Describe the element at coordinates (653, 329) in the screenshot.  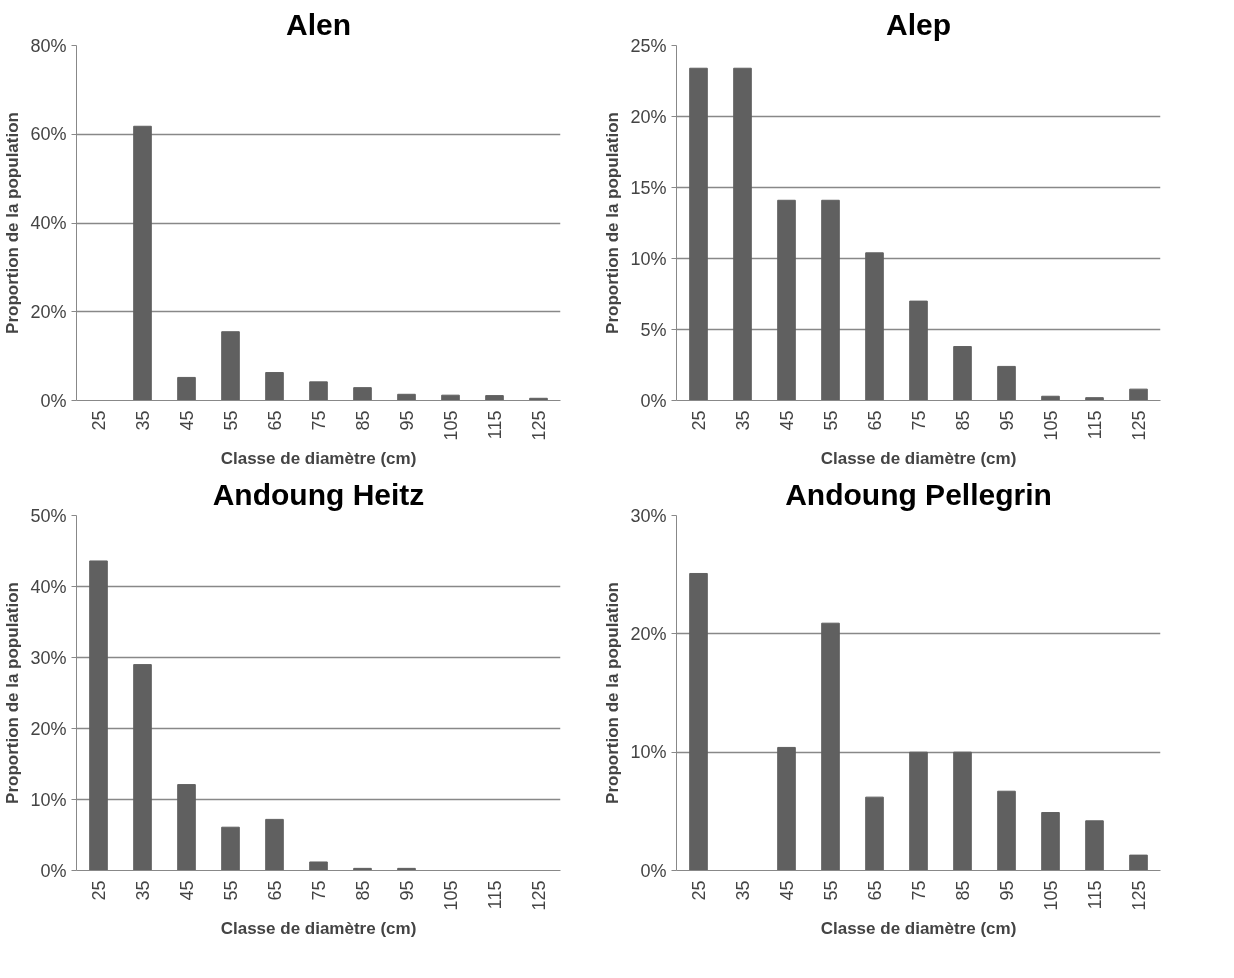
I see `y-tick-label: 5%` at that location.